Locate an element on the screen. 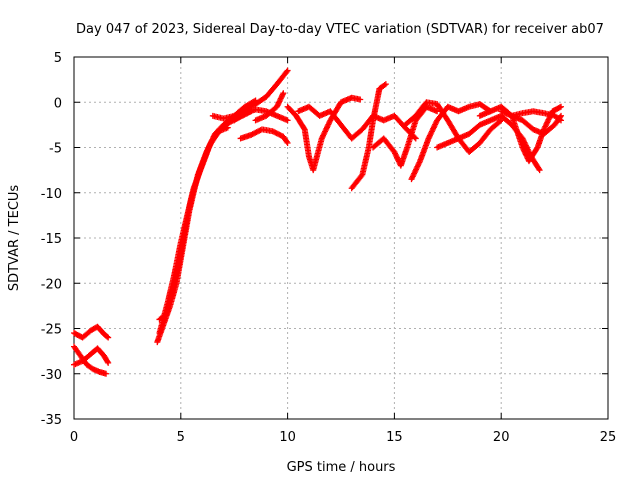 Image resolution: width=640 pixels, height=484 pixels. series-early-c is located at coordinates (91, 356).